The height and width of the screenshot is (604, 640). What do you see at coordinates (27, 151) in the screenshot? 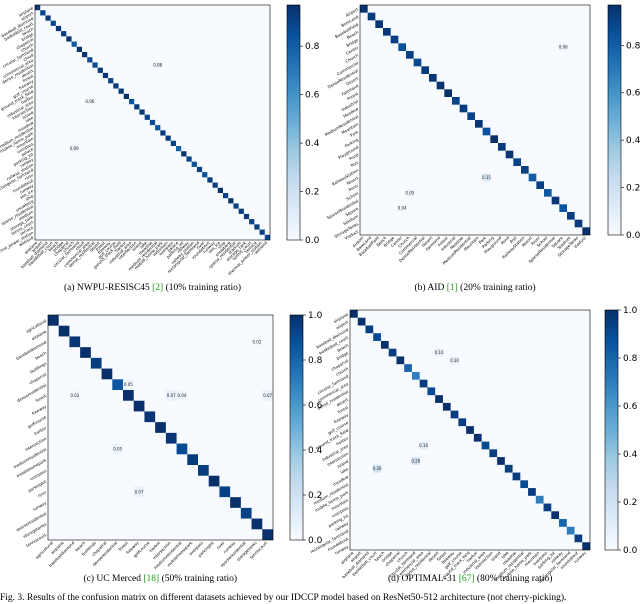
I see `y-tick-label: palace` at bounding box center [27, 151].